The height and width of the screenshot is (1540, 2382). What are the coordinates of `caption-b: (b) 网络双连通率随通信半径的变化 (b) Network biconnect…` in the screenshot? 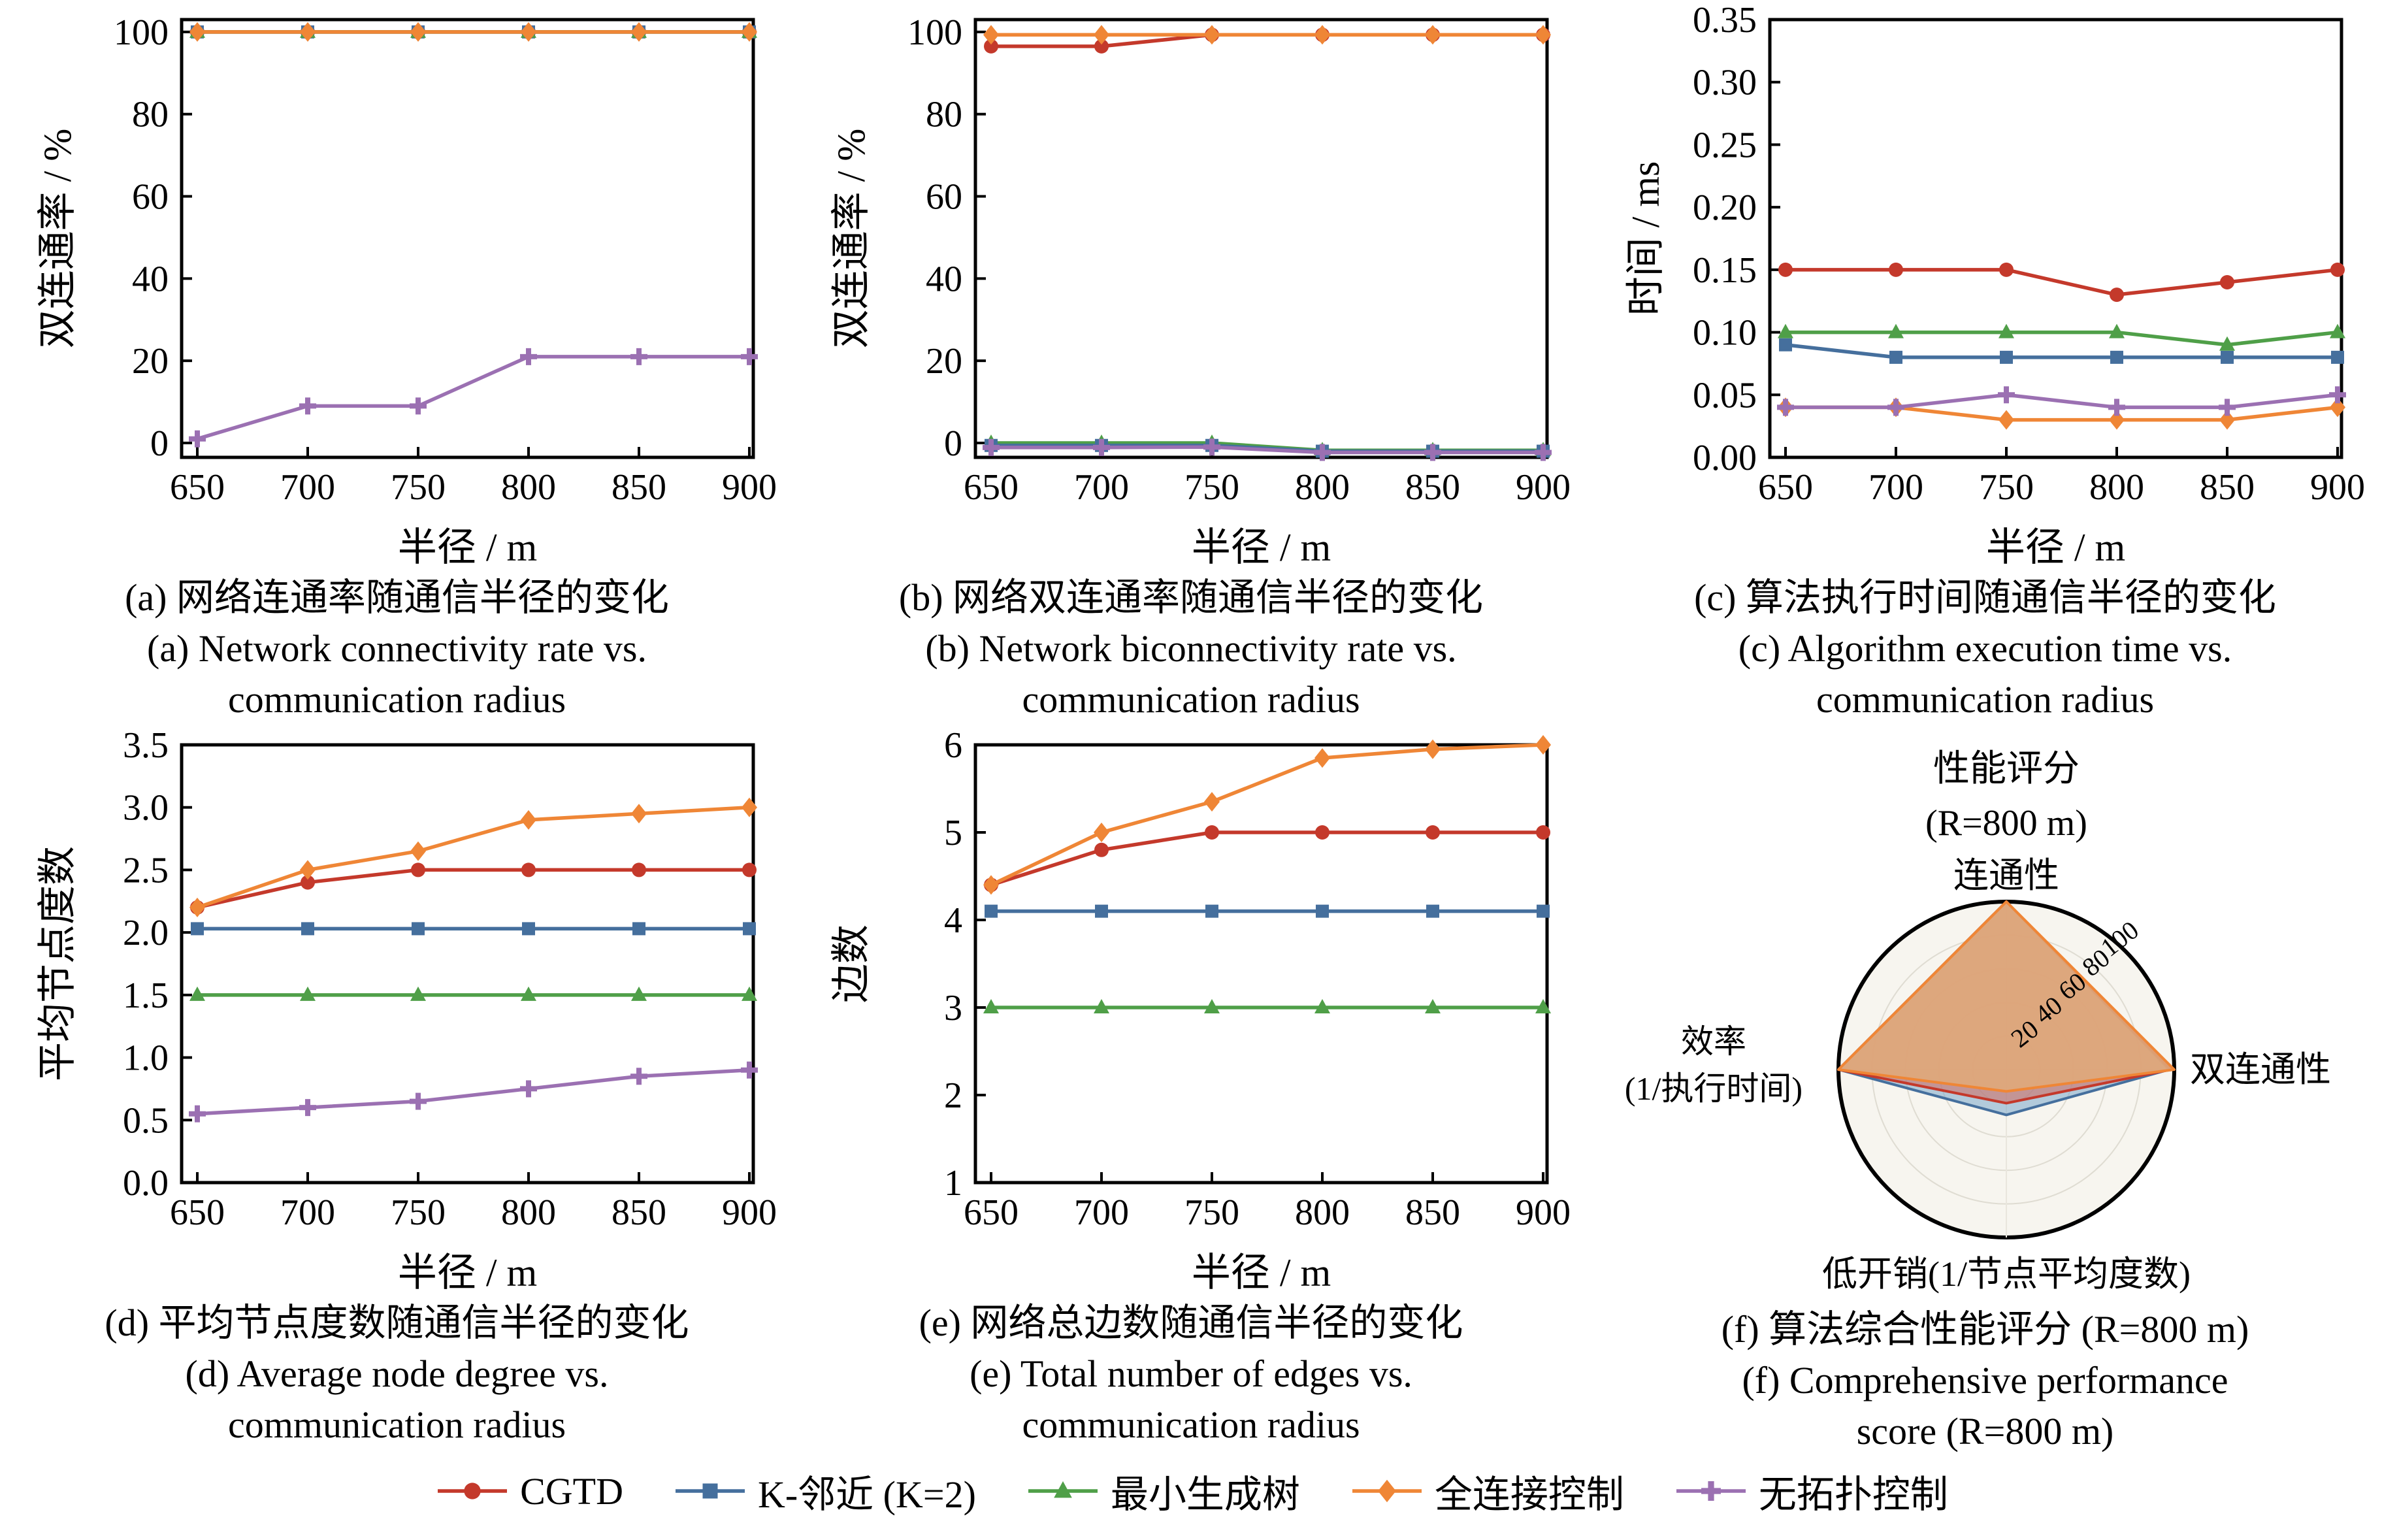 It's located at (1191, 648).